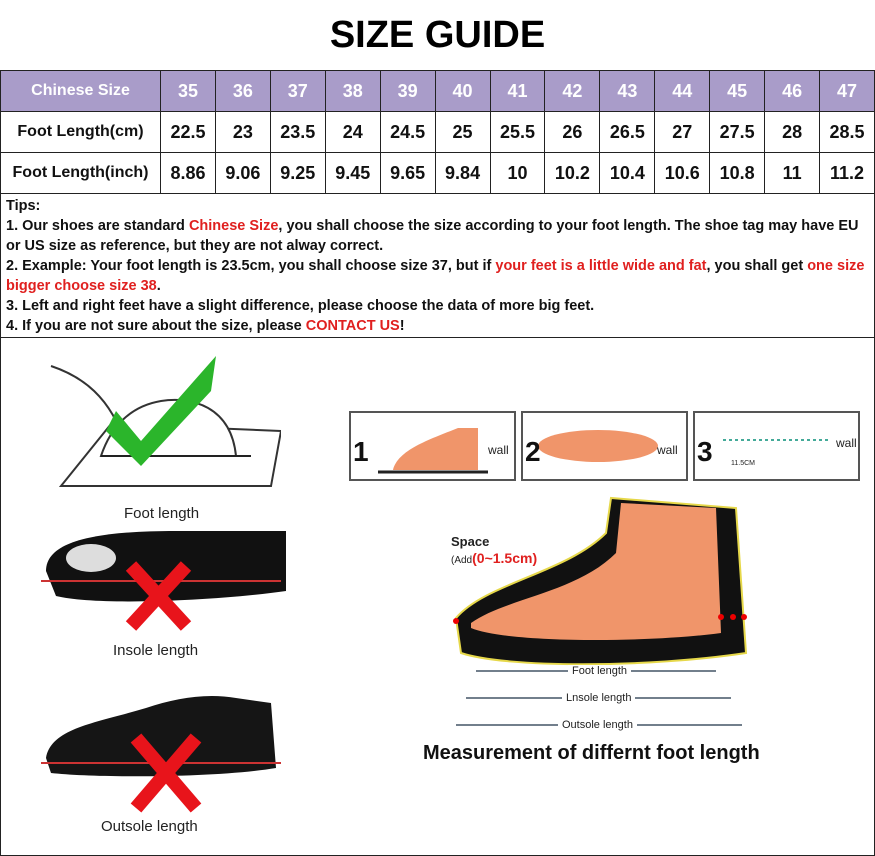 This screenshot has height=856, width=875. What do you see at coordinates (352, 173) in the screenshot?
I see `size-cell: 9.45` at bounding box center [352, 173].